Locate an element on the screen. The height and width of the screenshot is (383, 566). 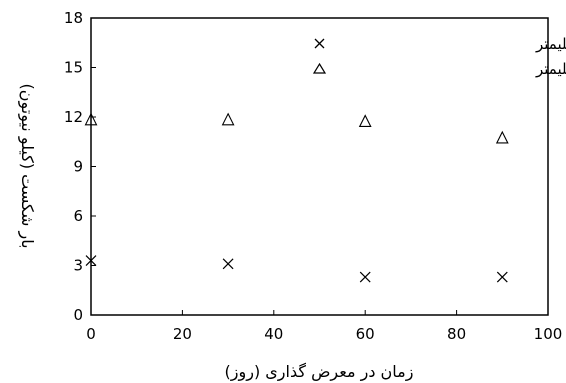
y-tick-label: 9 is located at coordinates (78, 167).